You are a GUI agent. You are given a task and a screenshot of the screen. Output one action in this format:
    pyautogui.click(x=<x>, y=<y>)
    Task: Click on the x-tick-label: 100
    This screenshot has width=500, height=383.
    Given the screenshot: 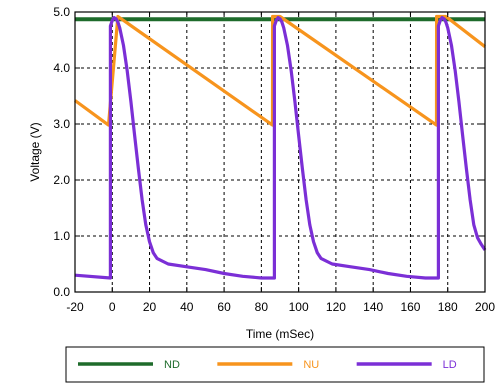 What is the action you would take?
    pyautogui.click(x=299, y=307)
    